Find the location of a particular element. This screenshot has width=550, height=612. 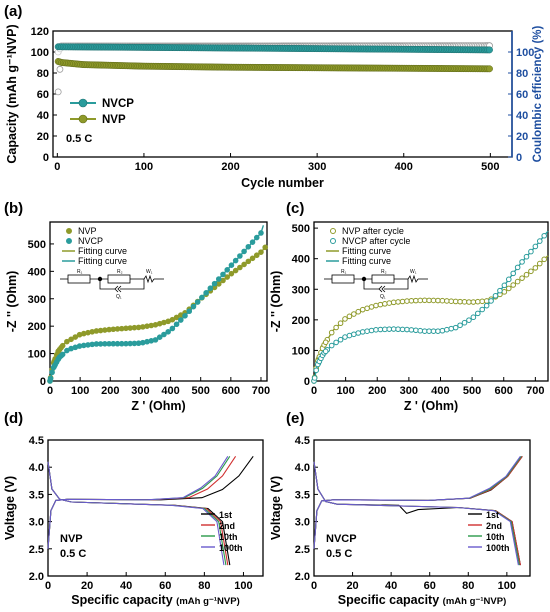

panel-d-ytick-label: 3.5 is located at coordinates (36, 495).